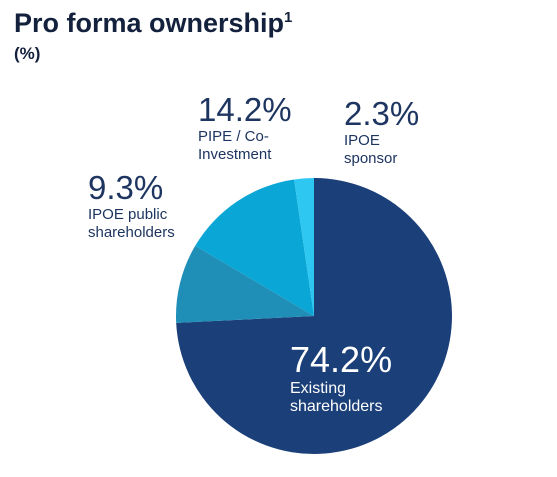 The height and width of the screenshot is (477, 557). What do you see at coordinates (288, 17) in the screenshot?
I see `title-footnote-marker: 1` at bounding box center [288, 17].